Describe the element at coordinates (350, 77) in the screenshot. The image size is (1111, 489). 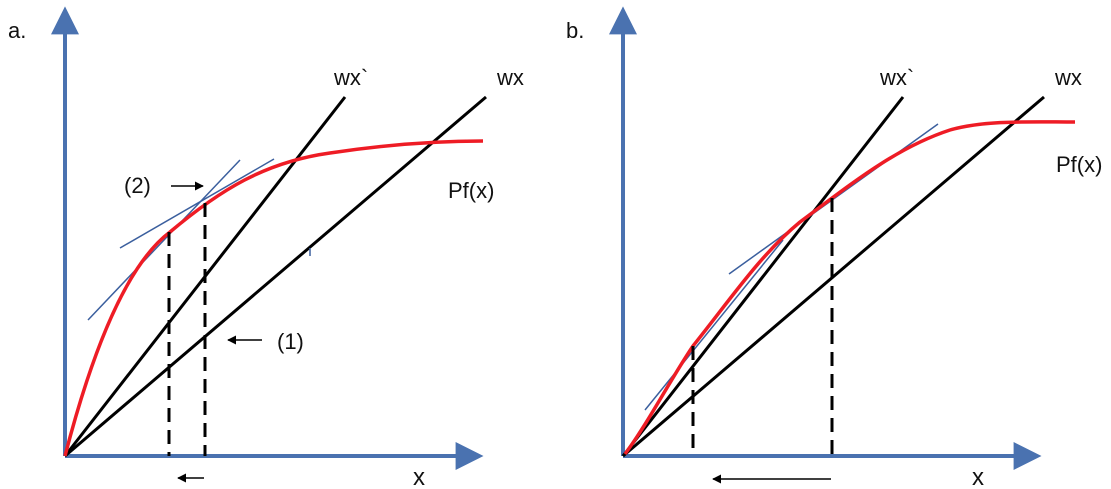
I see `panel-a-wx-prime-label: wx`` at that location.